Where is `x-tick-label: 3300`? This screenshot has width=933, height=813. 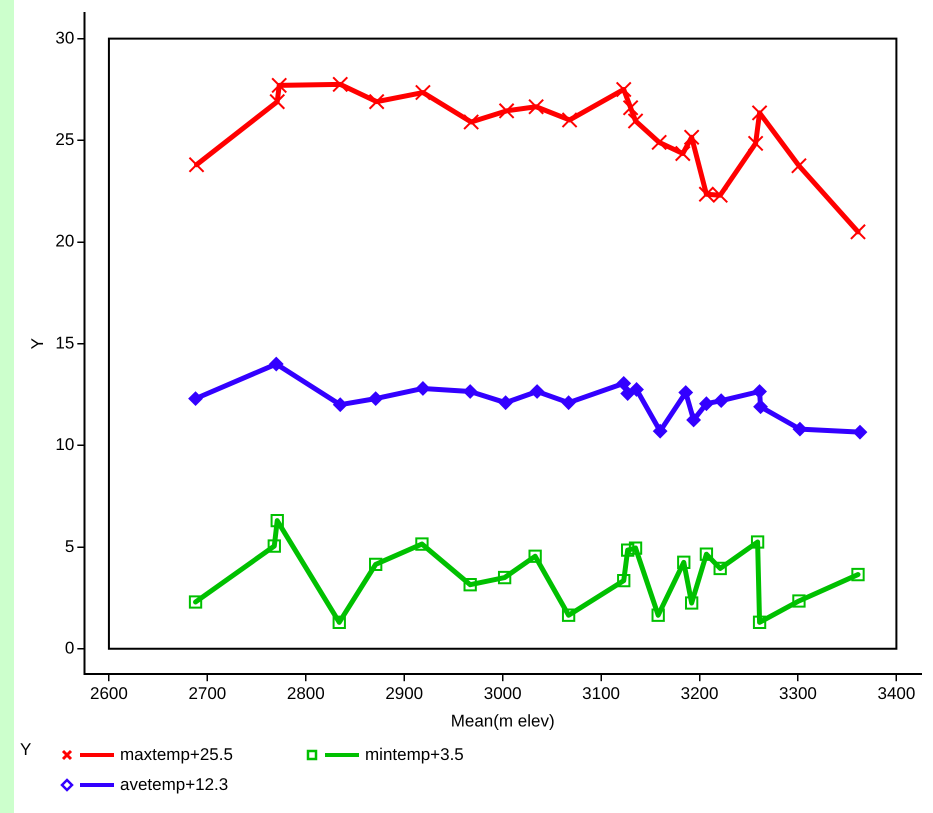 x-tick-label: 3300 is located at coordinates (798, 694).